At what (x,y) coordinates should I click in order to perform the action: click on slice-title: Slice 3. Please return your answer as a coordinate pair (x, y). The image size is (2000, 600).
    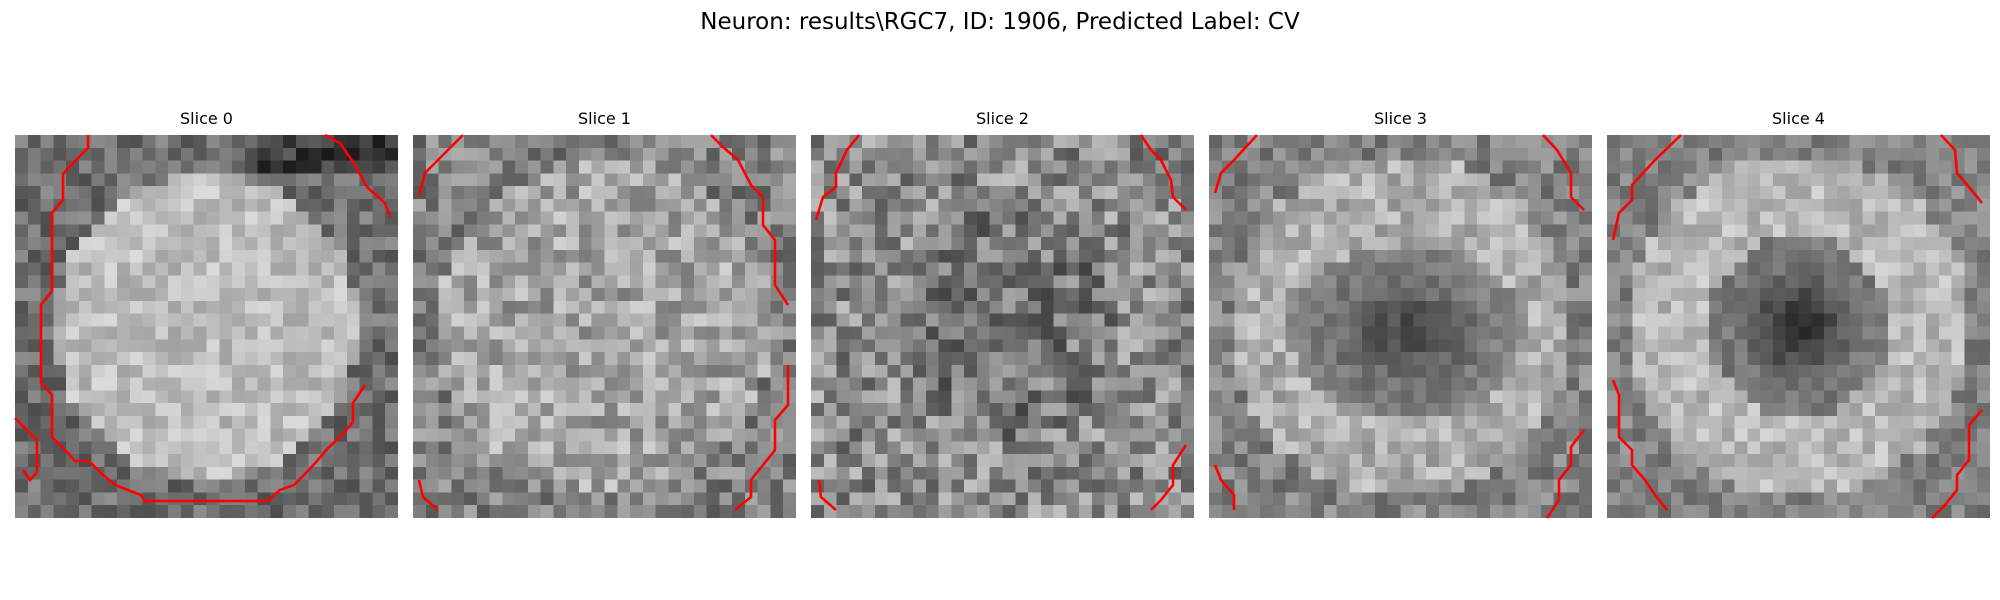
    Looking at the image, I should click on (1400, 118).